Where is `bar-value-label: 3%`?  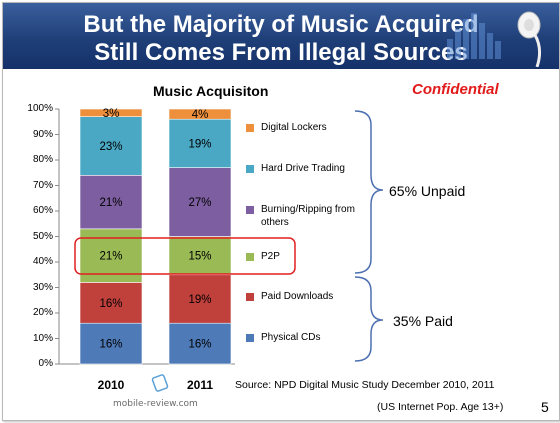
bar-value-label: 3% is located at coordinates (111, 114).